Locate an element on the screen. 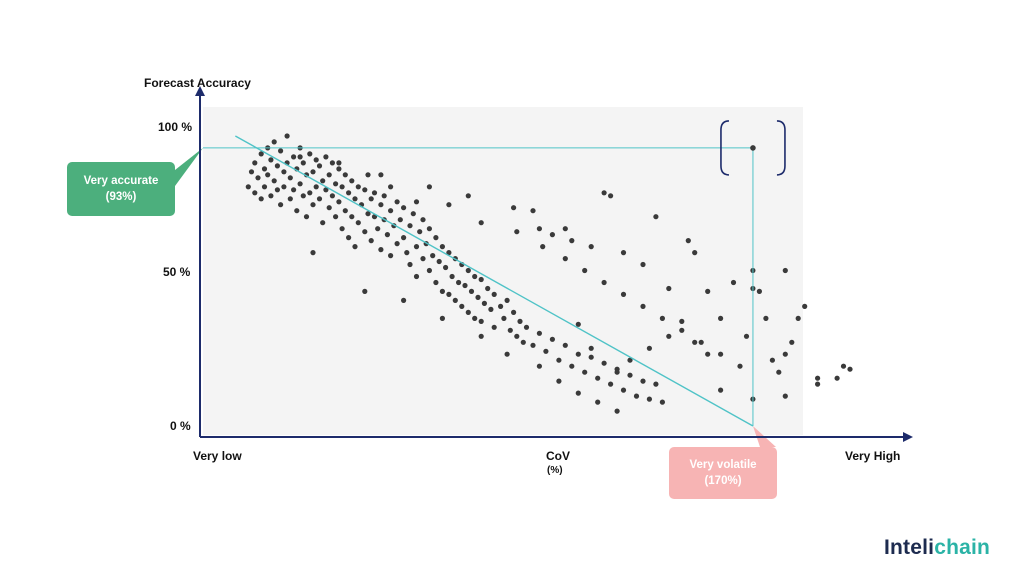  y-axis-label: Forecast Accuracy is located at coordinates (197, 83).